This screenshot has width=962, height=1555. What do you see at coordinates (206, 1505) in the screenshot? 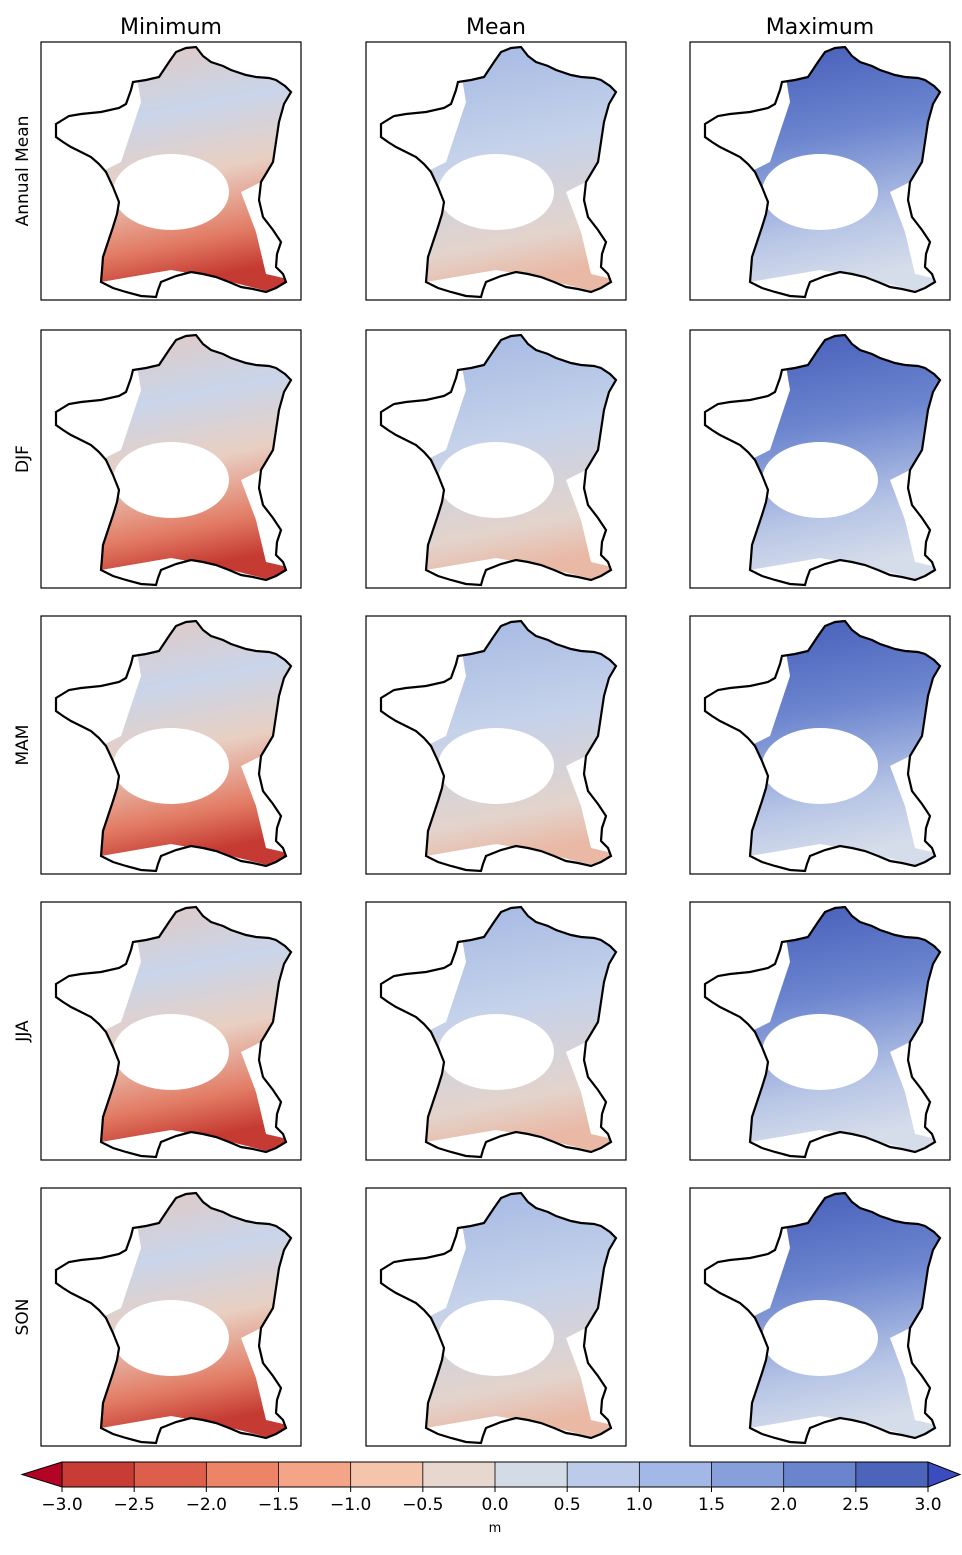
I see `tick-label: −2.0` at bounding box center [206, 1505].